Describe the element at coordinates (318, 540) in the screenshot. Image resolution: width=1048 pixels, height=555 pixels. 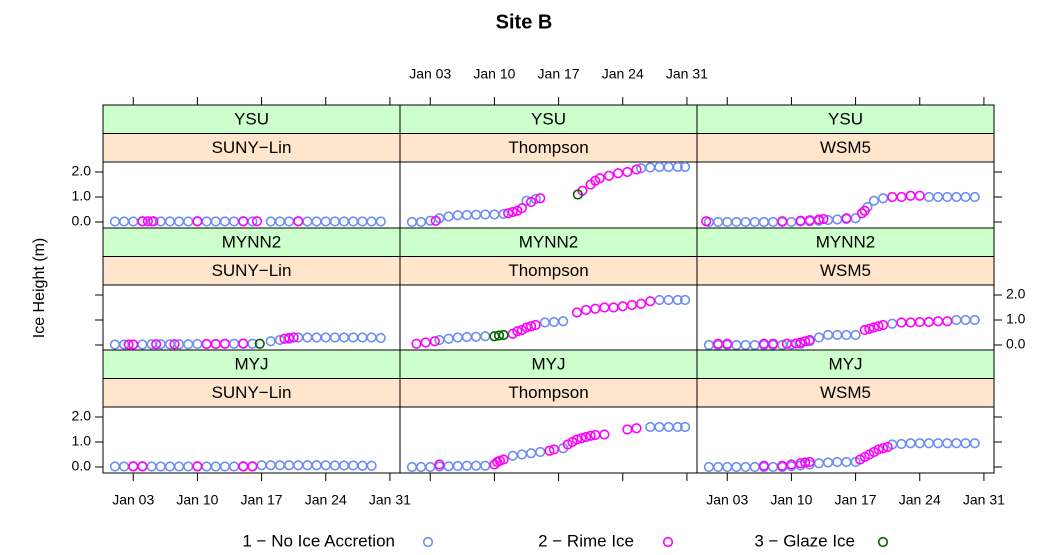
I see `legend-label: 1 − No Ice Accretion` at that location.